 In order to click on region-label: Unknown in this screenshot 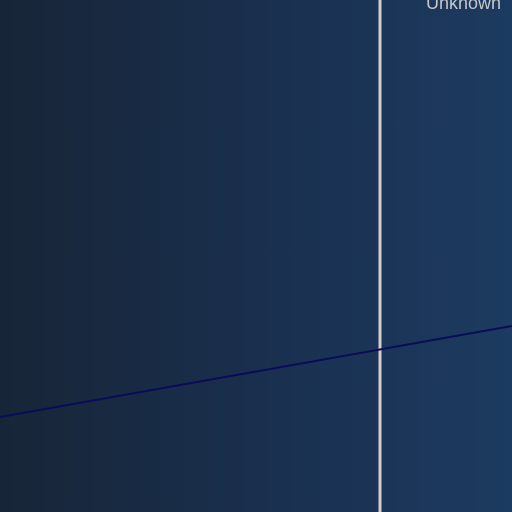, I will do `click(464, 6)`.